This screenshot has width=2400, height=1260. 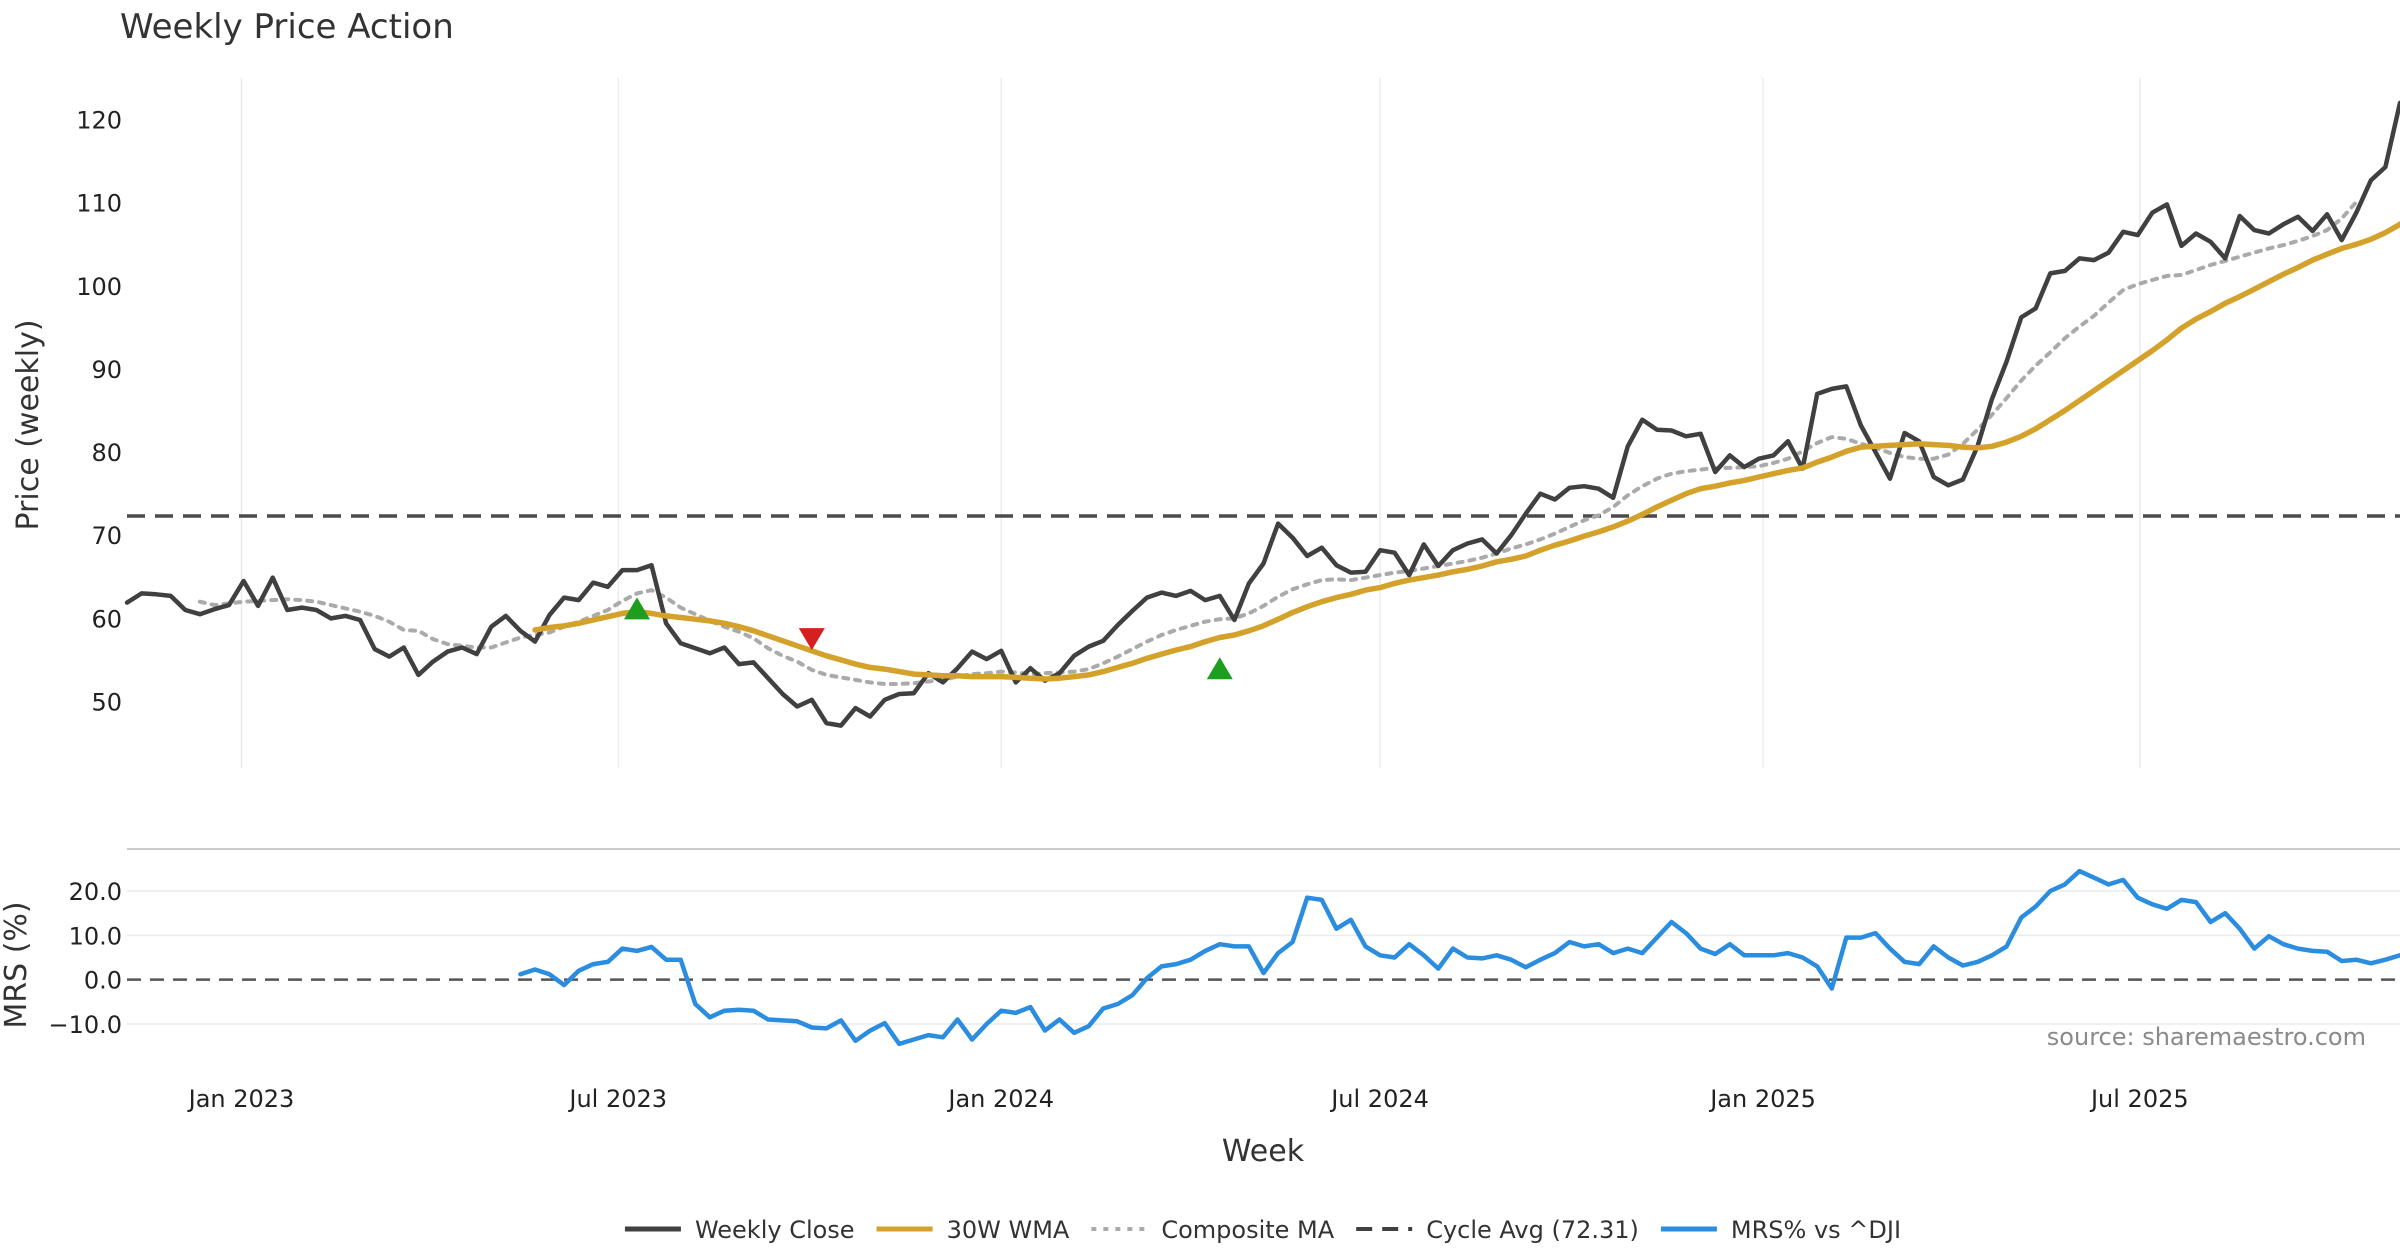 I want to click on x-axis-label: Week, so click(x=1263, y=1151).